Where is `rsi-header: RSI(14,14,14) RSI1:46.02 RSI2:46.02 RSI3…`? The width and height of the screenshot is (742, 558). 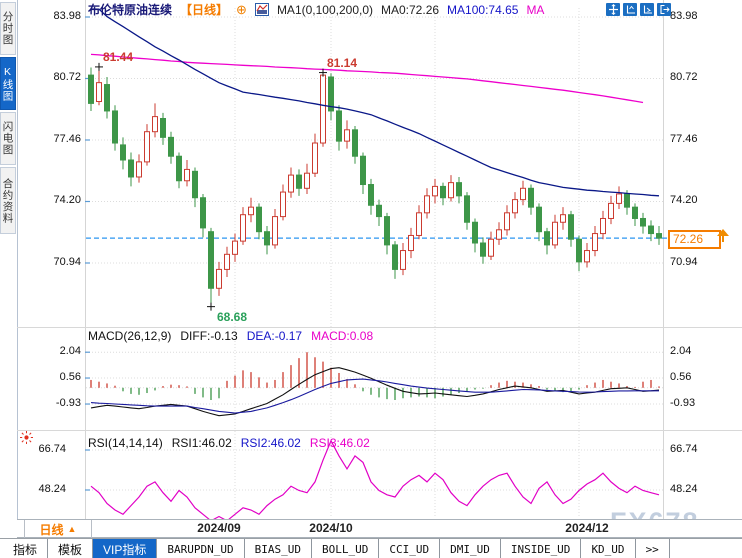
rsi-header: RSI(14,14,14) RSI1:46.02 RSI2:46.02 RSI3… is located at coordinates (229, 443).